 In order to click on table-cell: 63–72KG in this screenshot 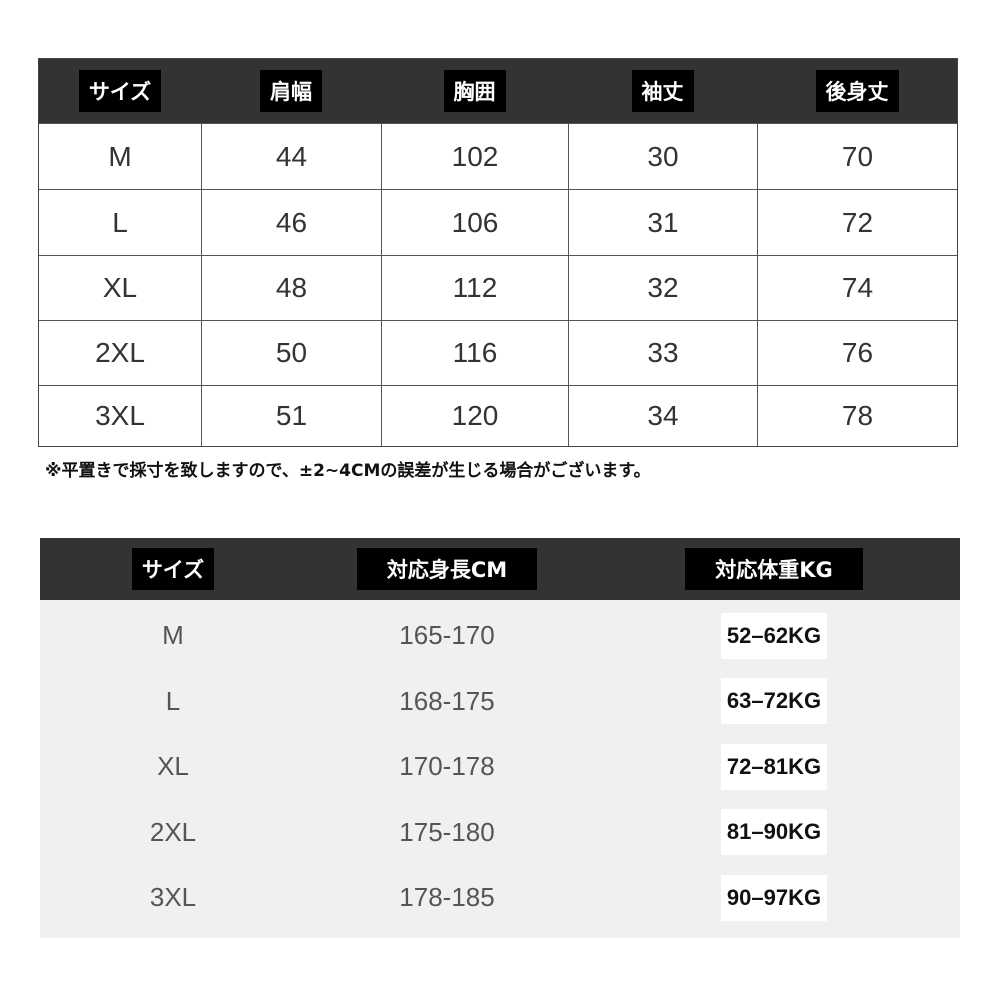, I will do `click(774, 702)`.